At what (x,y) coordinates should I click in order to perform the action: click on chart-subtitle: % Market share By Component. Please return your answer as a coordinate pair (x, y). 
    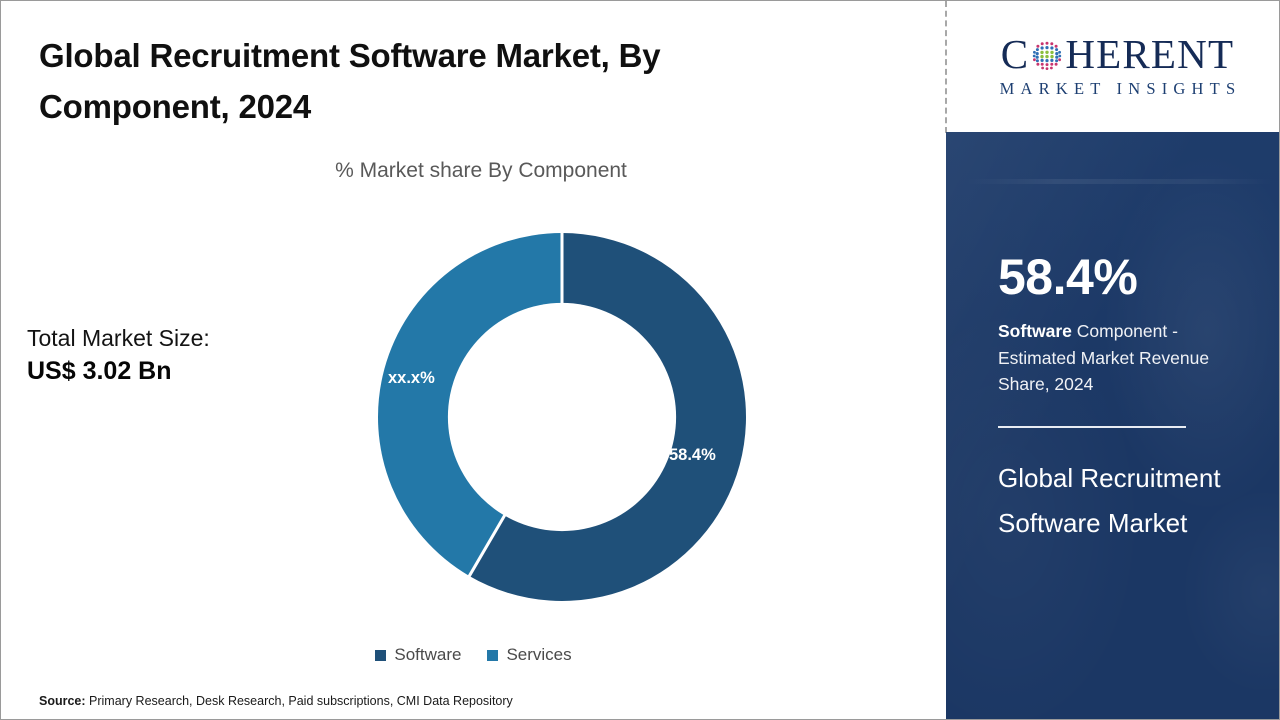
    Looking at the image, I should click on (481, 170).